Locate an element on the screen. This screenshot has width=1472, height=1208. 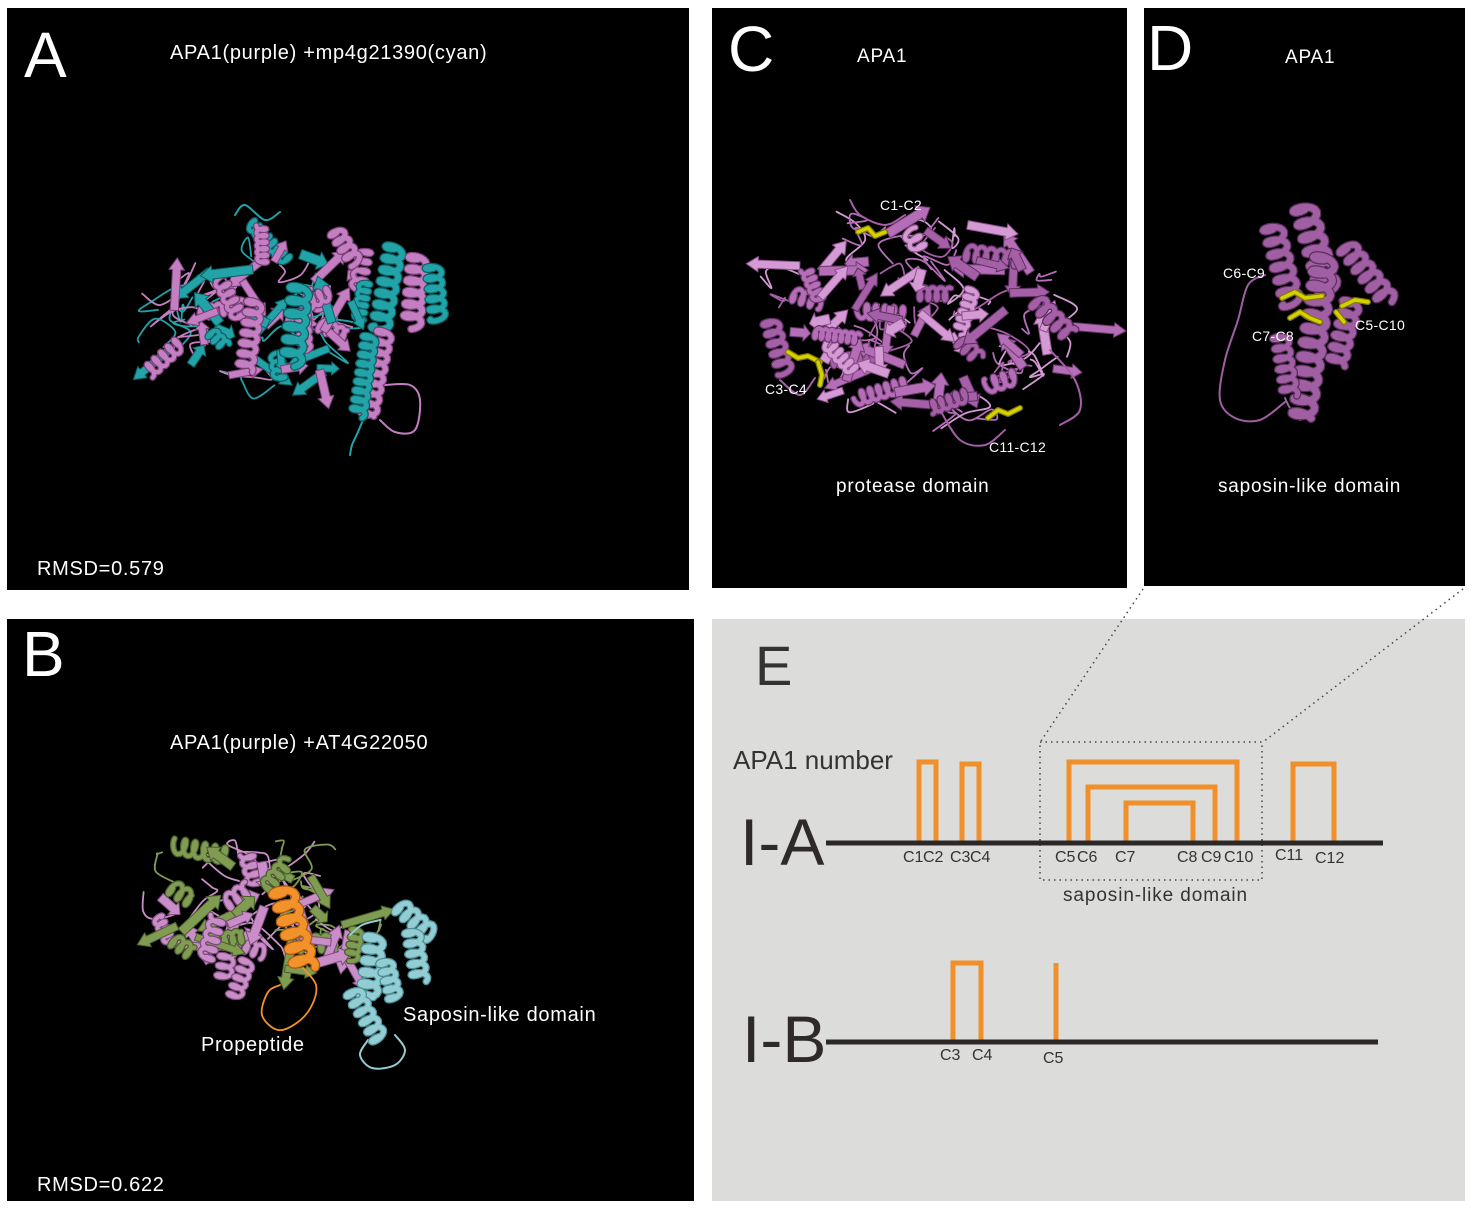
panel-b-title: APA1(purple) +AT4G22050 is located at coordinates (299, 743).